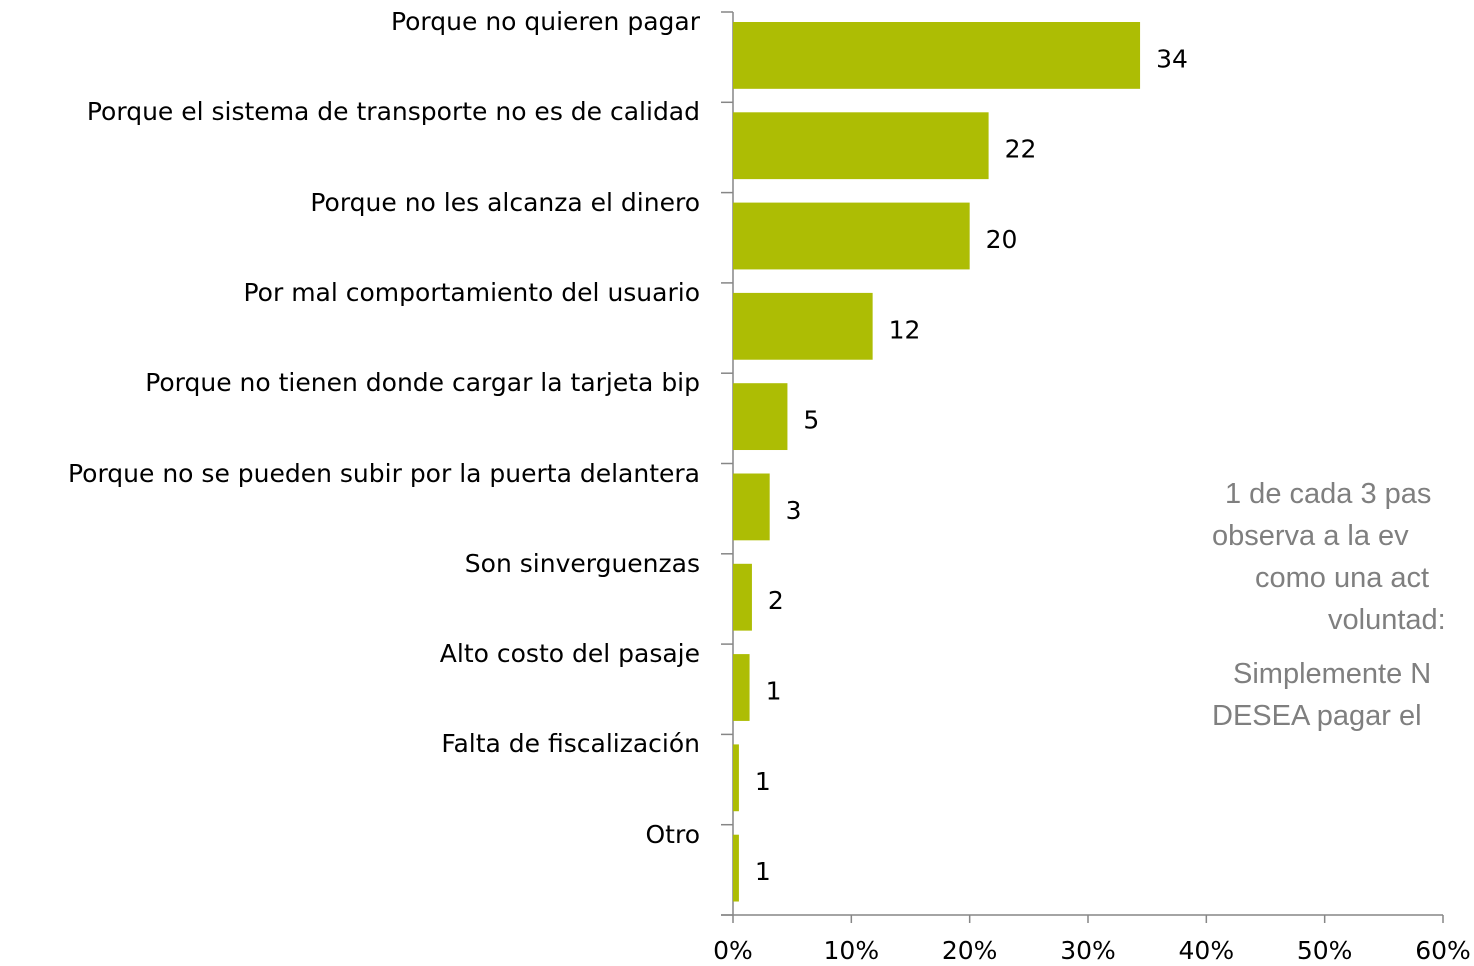  Describe the element at coordinates (1332, 674) in the screenshot. I see `annotation: Simplemente N` at that location.